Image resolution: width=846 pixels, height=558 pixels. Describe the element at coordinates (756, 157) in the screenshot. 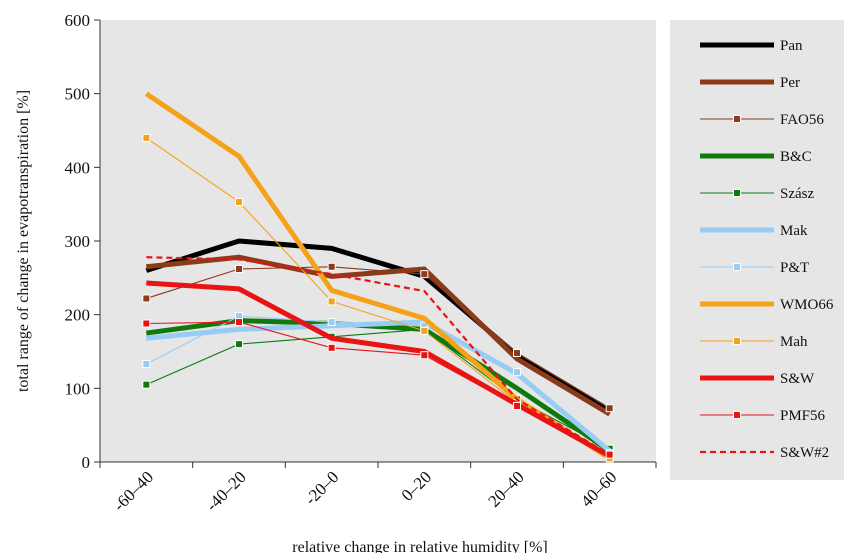

I see `legend-item-bandc: B&C` at that location.